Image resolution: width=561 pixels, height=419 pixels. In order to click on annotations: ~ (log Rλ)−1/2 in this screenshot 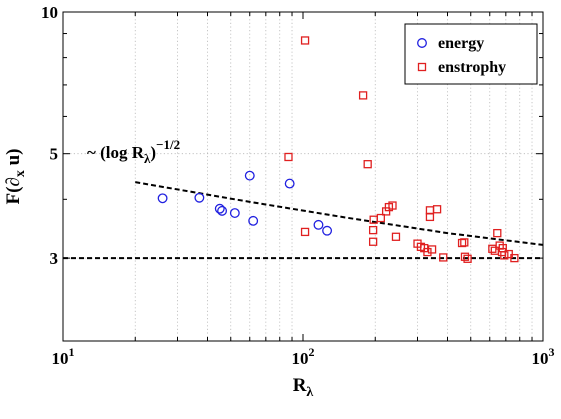, I will do `click(133, 151)`.